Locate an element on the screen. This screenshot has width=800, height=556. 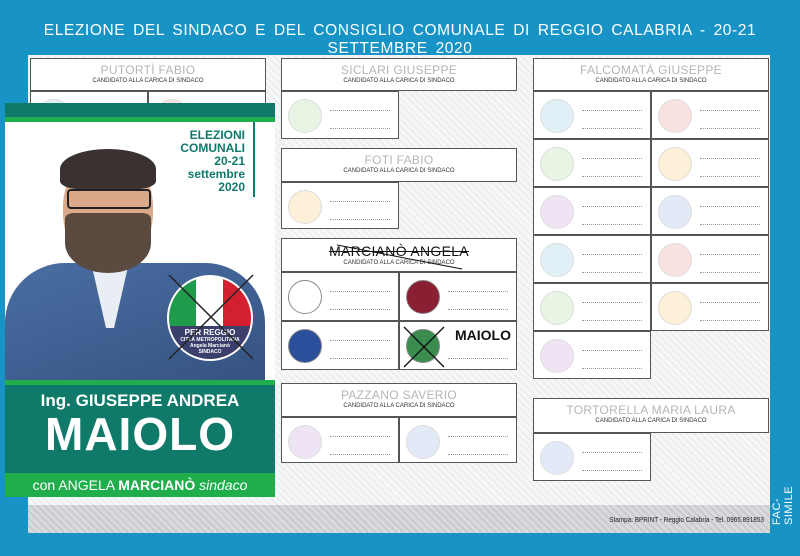
facsimile-label: FAC-SIMILE is located at coordinates (783, 505).